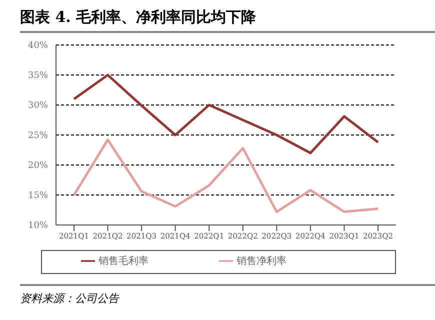  What do you see at coordinates (38, 196) in the screenshot?
I see `y-tick-label: 15%` at bounding box center [38, 196].